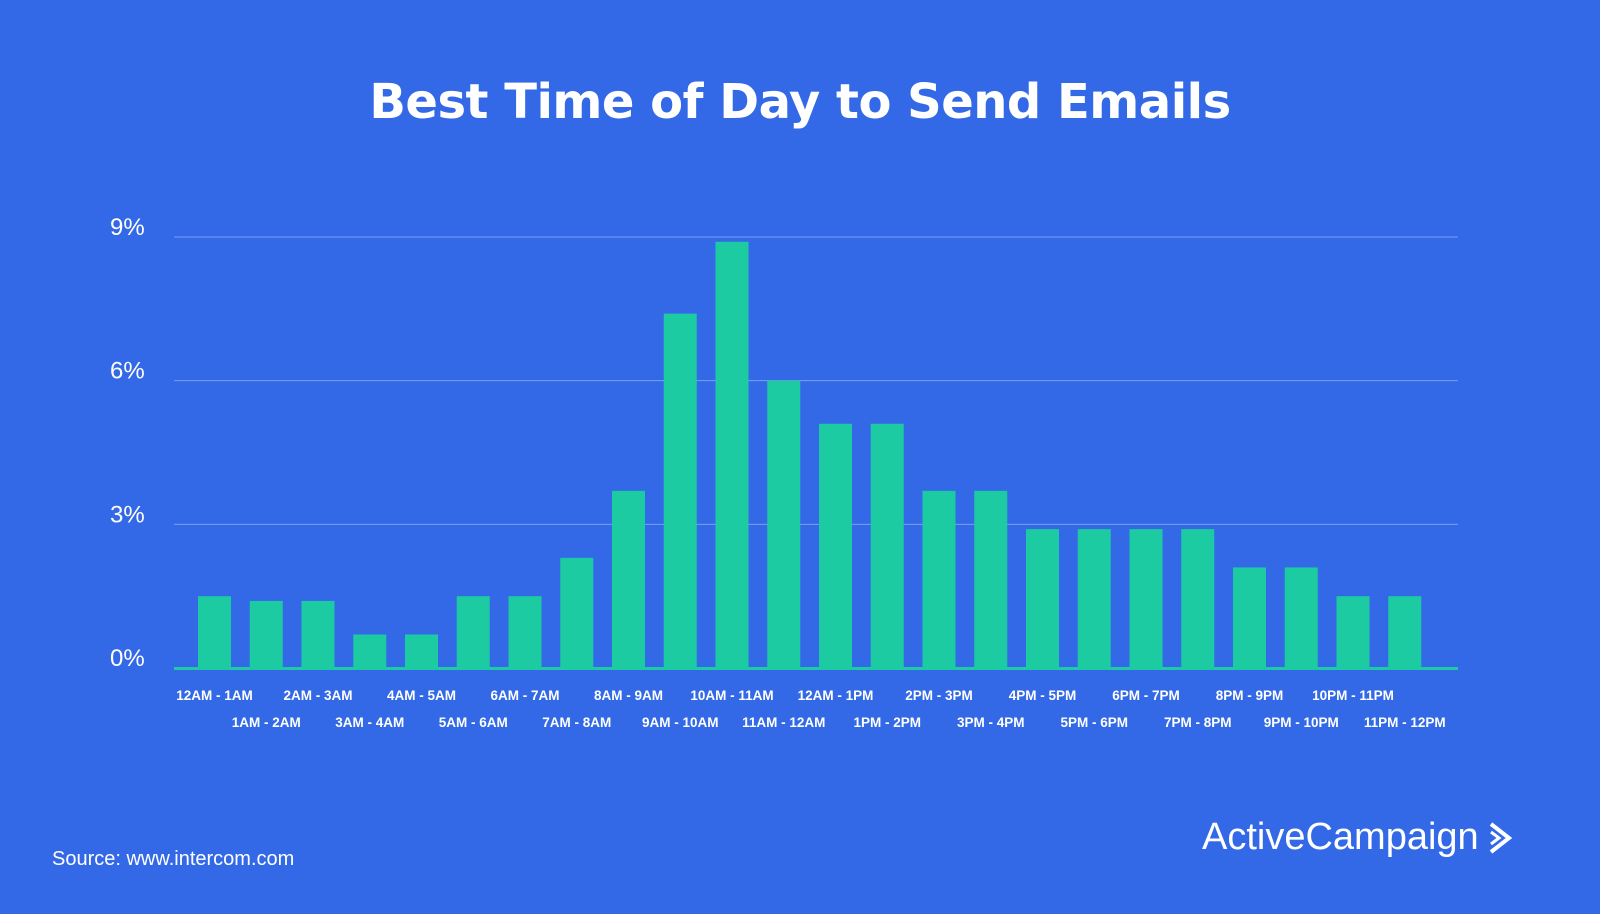 The image size is (1600, 914). I want to click on x-tick-label: 5PM - 6PM, so click(1094, 722).